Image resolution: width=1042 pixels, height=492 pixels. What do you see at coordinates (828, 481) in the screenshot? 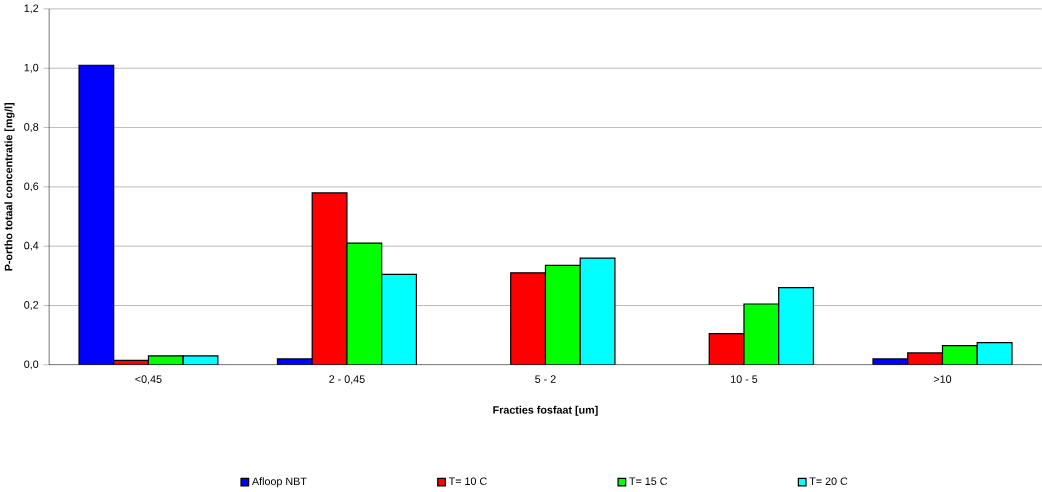
I see `legend-label: T= 20 C` at bounding box center [828, 481].